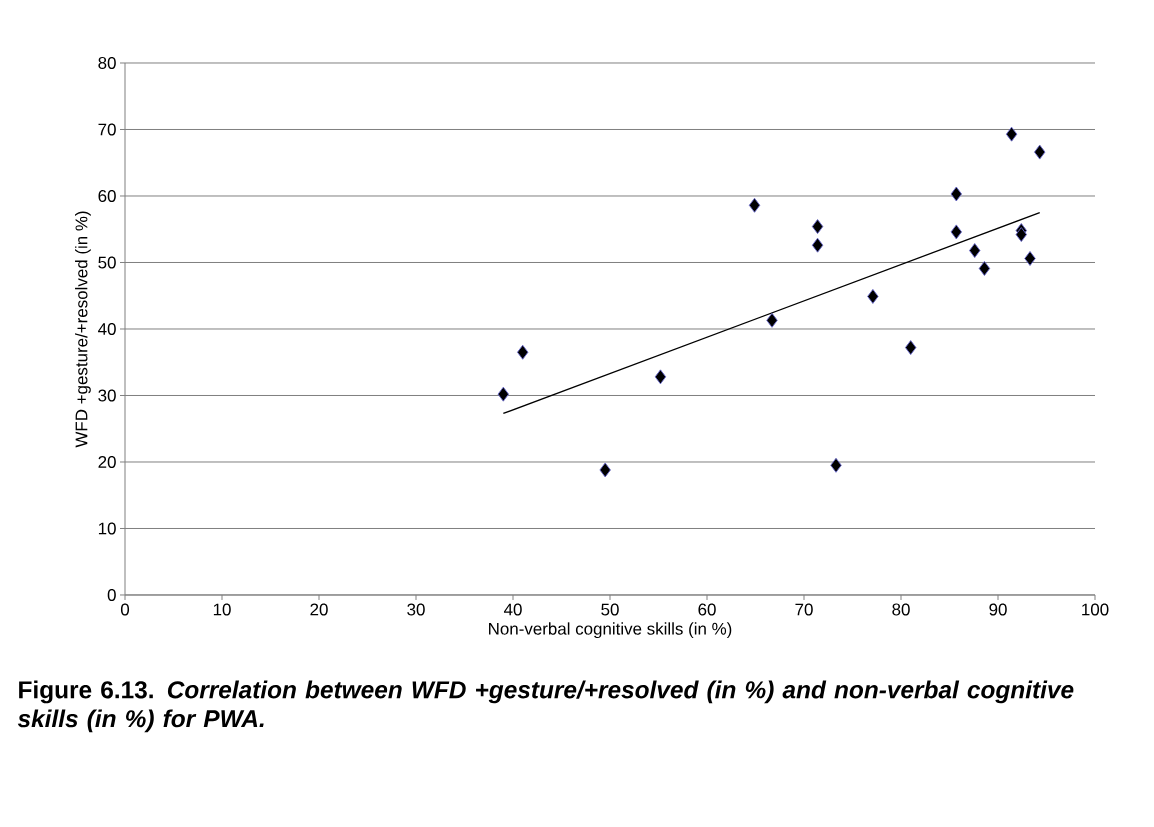  Describe the element at coordinates (107, 528) in the screenshot. I see `y-tick-label: 10` at that location.